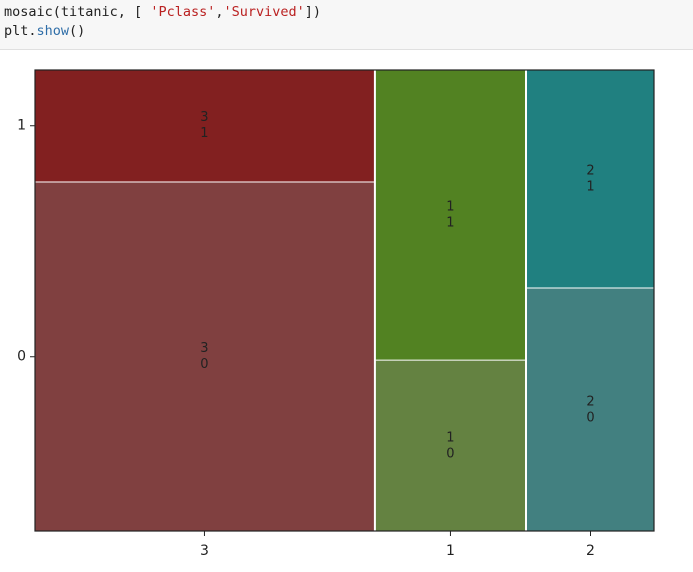  What do you see at coordinates (21, 357) in the screenshot?
I see `y-tick-label: 0` at bounding box center [21, 357].